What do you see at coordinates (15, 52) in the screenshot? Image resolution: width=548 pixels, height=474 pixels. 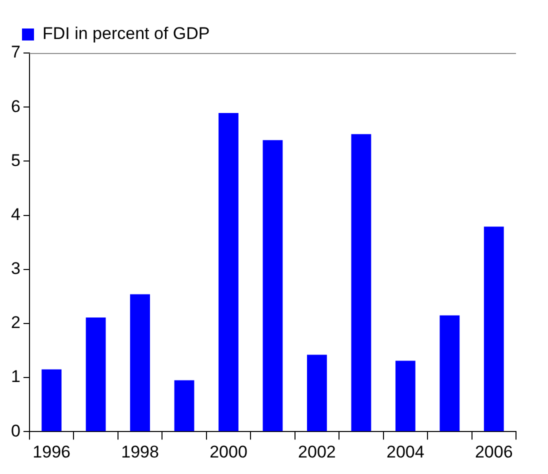 I see `y-tick-label: 7` at bounding box center [15, 52].